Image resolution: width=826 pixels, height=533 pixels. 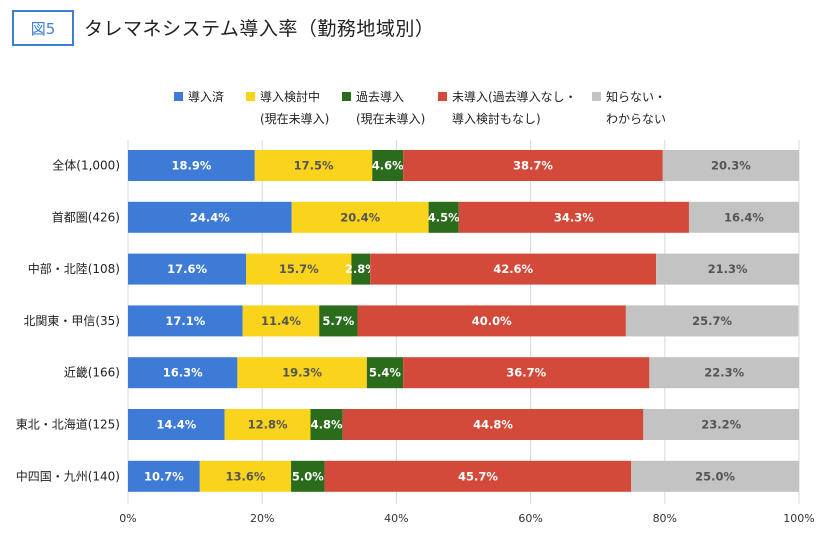 I want to click on data-label: 5.7%, so click(x=338, y=321).